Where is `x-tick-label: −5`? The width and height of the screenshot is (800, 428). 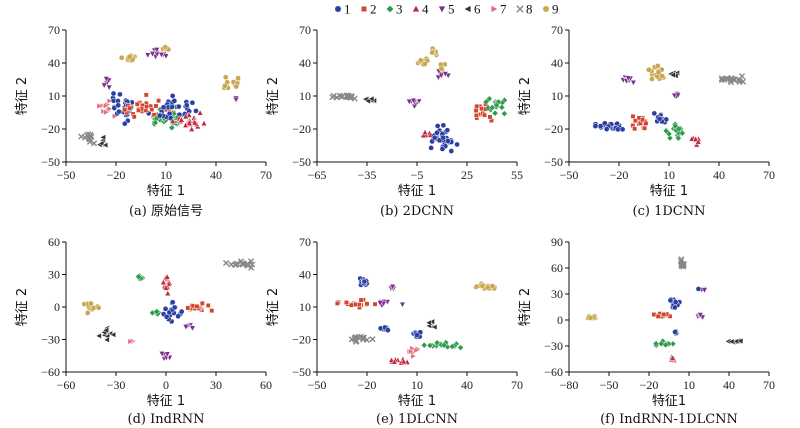 x-tick-label: −5 is located at coordinates (417, 175).